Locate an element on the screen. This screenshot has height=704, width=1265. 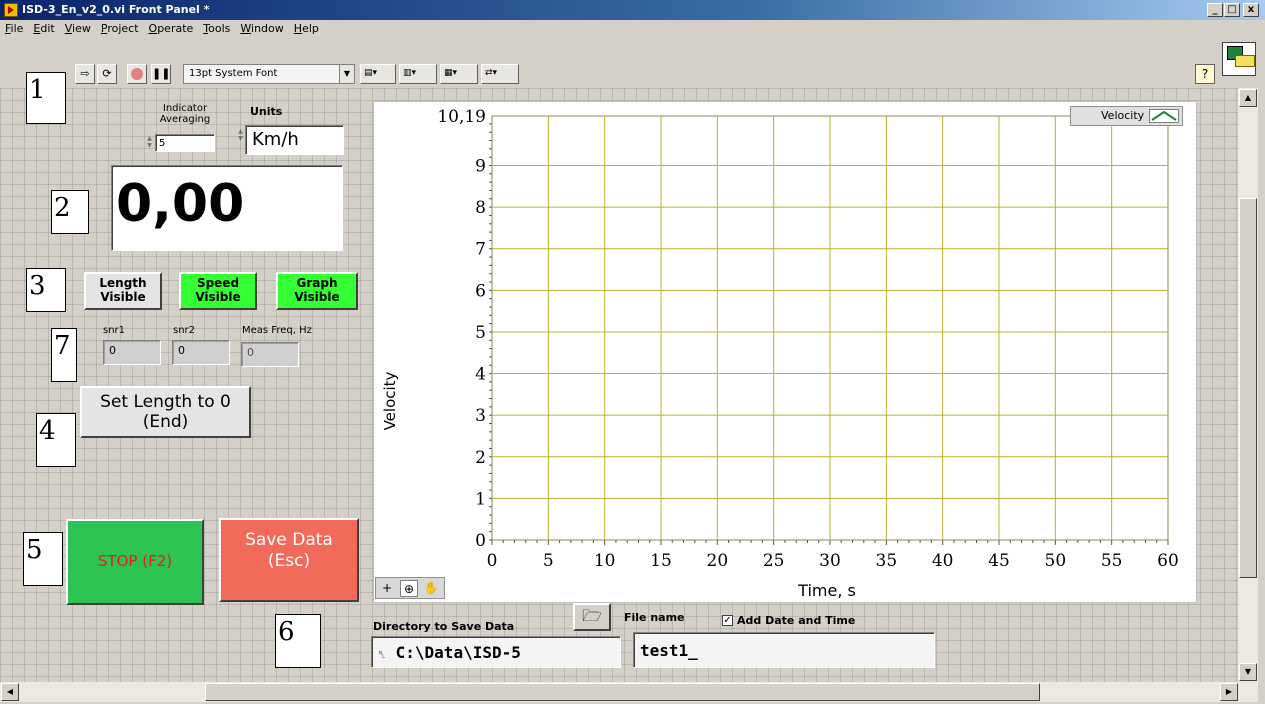
y-tick-label: 1 is located at coordinates (480, 499).